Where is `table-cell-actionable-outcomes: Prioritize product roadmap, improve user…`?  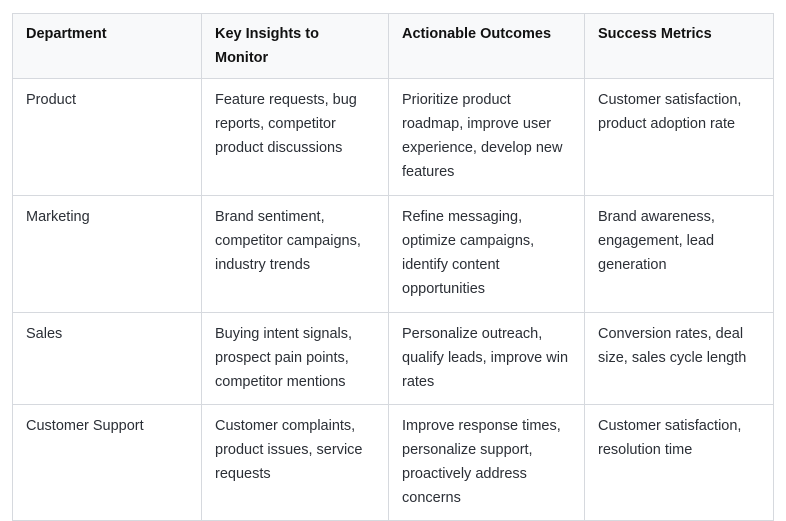 table-cell-actionable-outcomes: Prioritize product roadmap, improve user… is located at coordinates (486, 137).